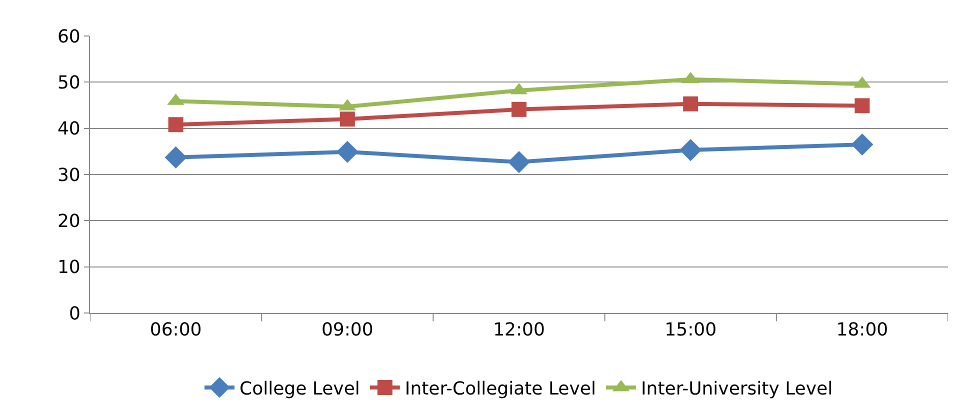 Image resolution: width=958 pixels, height=416 pixels. Describe the element at coordinates (68, 267) in the screenshot. I see `y-tick-label: 10` at that location.